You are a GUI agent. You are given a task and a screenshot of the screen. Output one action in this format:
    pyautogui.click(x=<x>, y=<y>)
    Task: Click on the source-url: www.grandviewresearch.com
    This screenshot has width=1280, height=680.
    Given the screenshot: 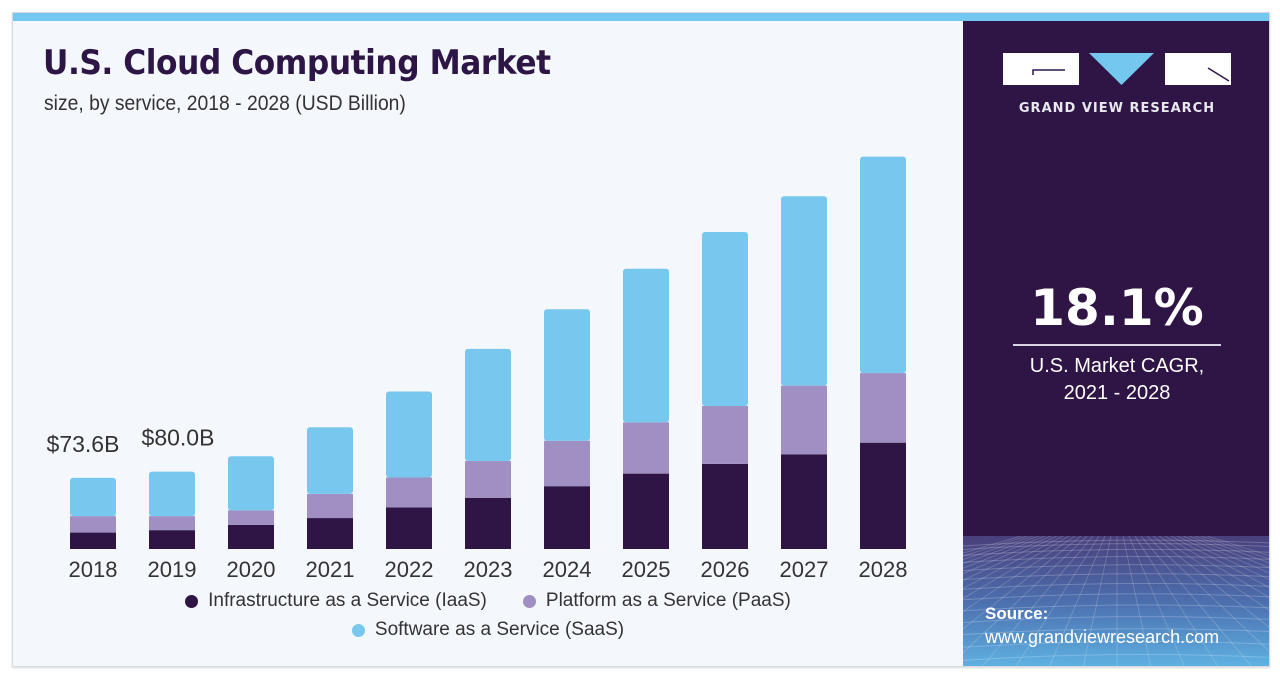 What is the action you would take?
    pyautogui.click(x=1102, y=637)
    